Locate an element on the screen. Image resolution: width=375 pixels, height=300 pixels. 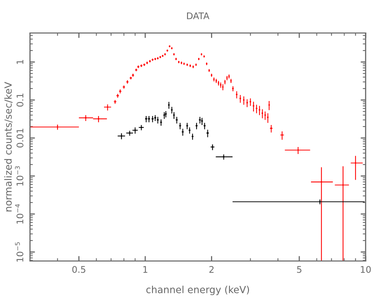
y-tick-label: 1 is located at coordinates (20, 62).